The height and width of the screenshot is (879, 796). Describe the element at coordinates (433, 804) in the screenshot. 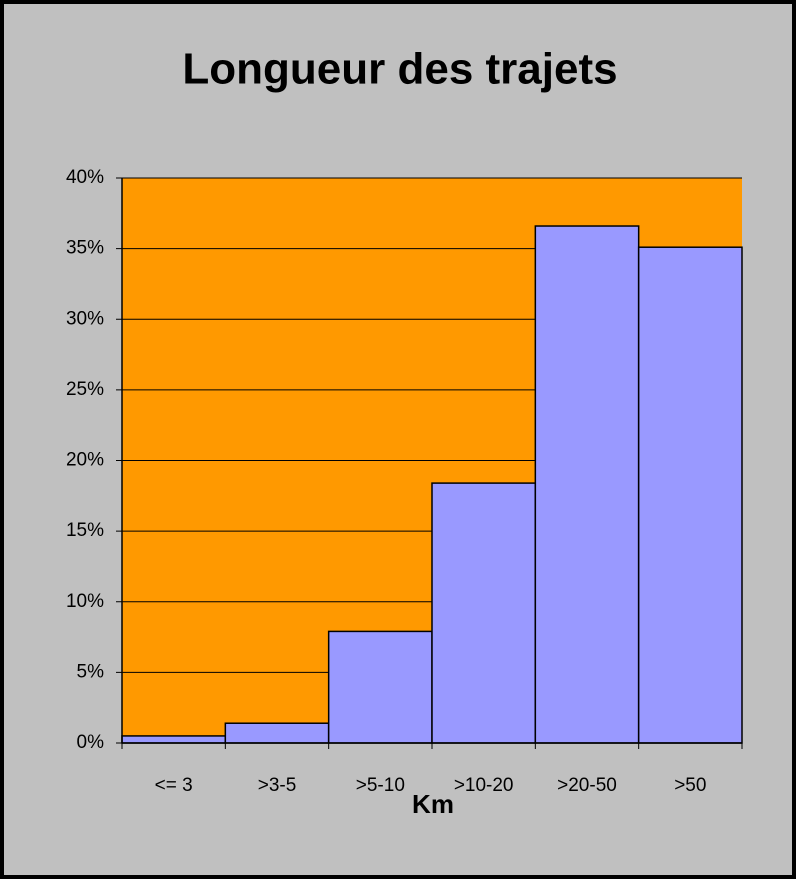

I see `x-axis-label: Km` at that location.